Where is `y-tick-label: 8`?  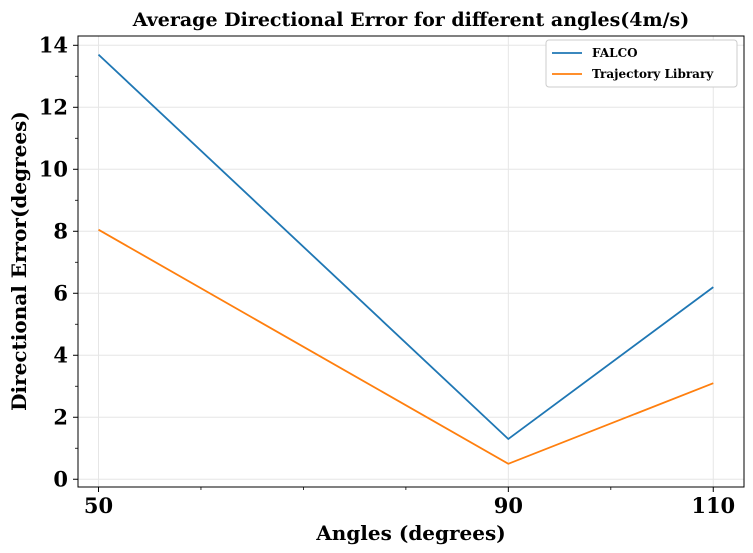
y-tick-label: 8 is located at coordinates (60, 230).